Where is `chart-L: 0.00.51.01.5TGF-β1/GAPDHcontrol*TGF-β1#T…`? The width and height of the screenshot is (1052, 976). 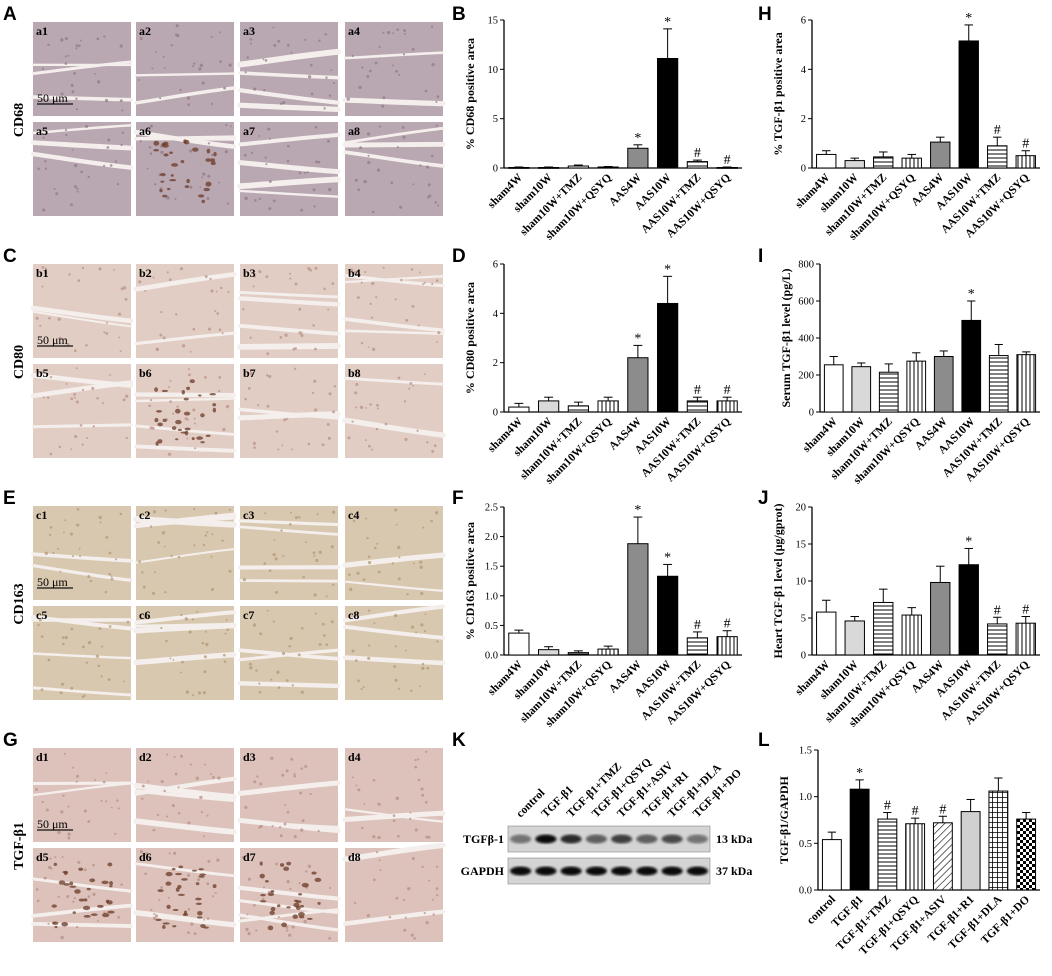 chart-L: 0.00.51.01.5TGF-β1/GAPDHcontrol*TGF-β1#T… is located at coordinates (908, 852).